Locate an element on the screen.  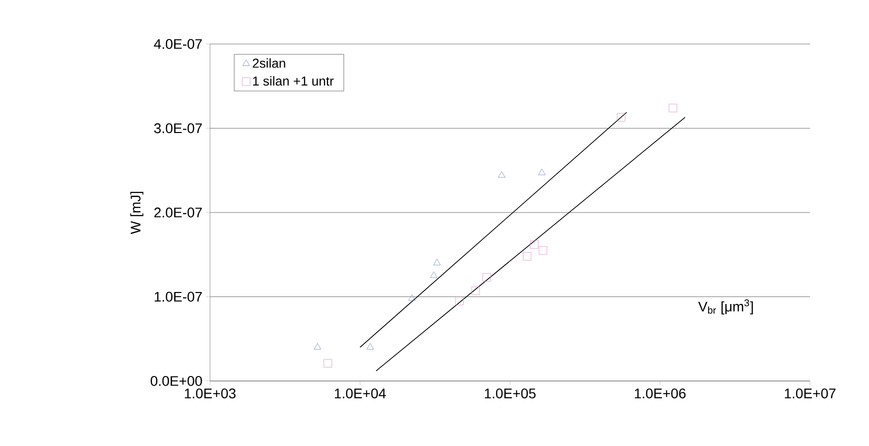
x-tick-label: 1.0E+05 is located at coordinates (510, 393).